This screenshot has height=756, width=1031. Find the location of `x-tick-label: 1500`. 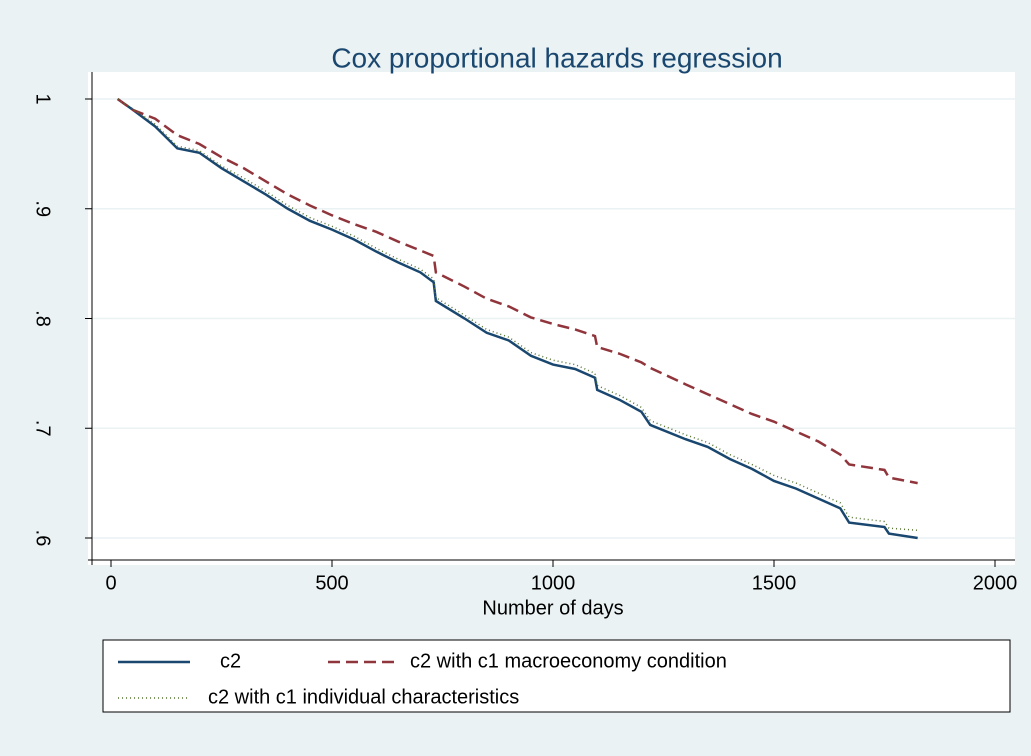

x-tick-label: 1500 is located at coordinates (774, 583).